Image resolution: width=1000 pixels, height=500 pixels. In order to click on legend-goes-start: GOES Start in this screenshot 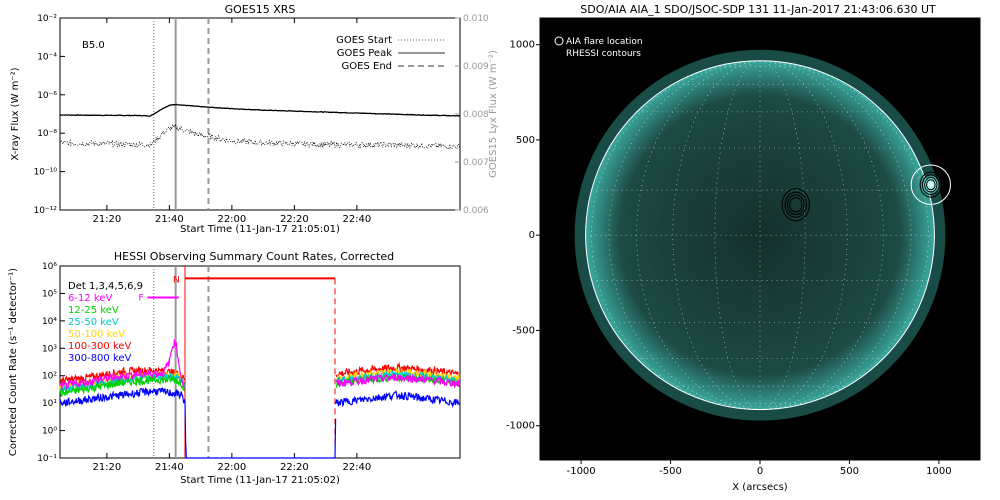, I will do `click(364, 40)`.